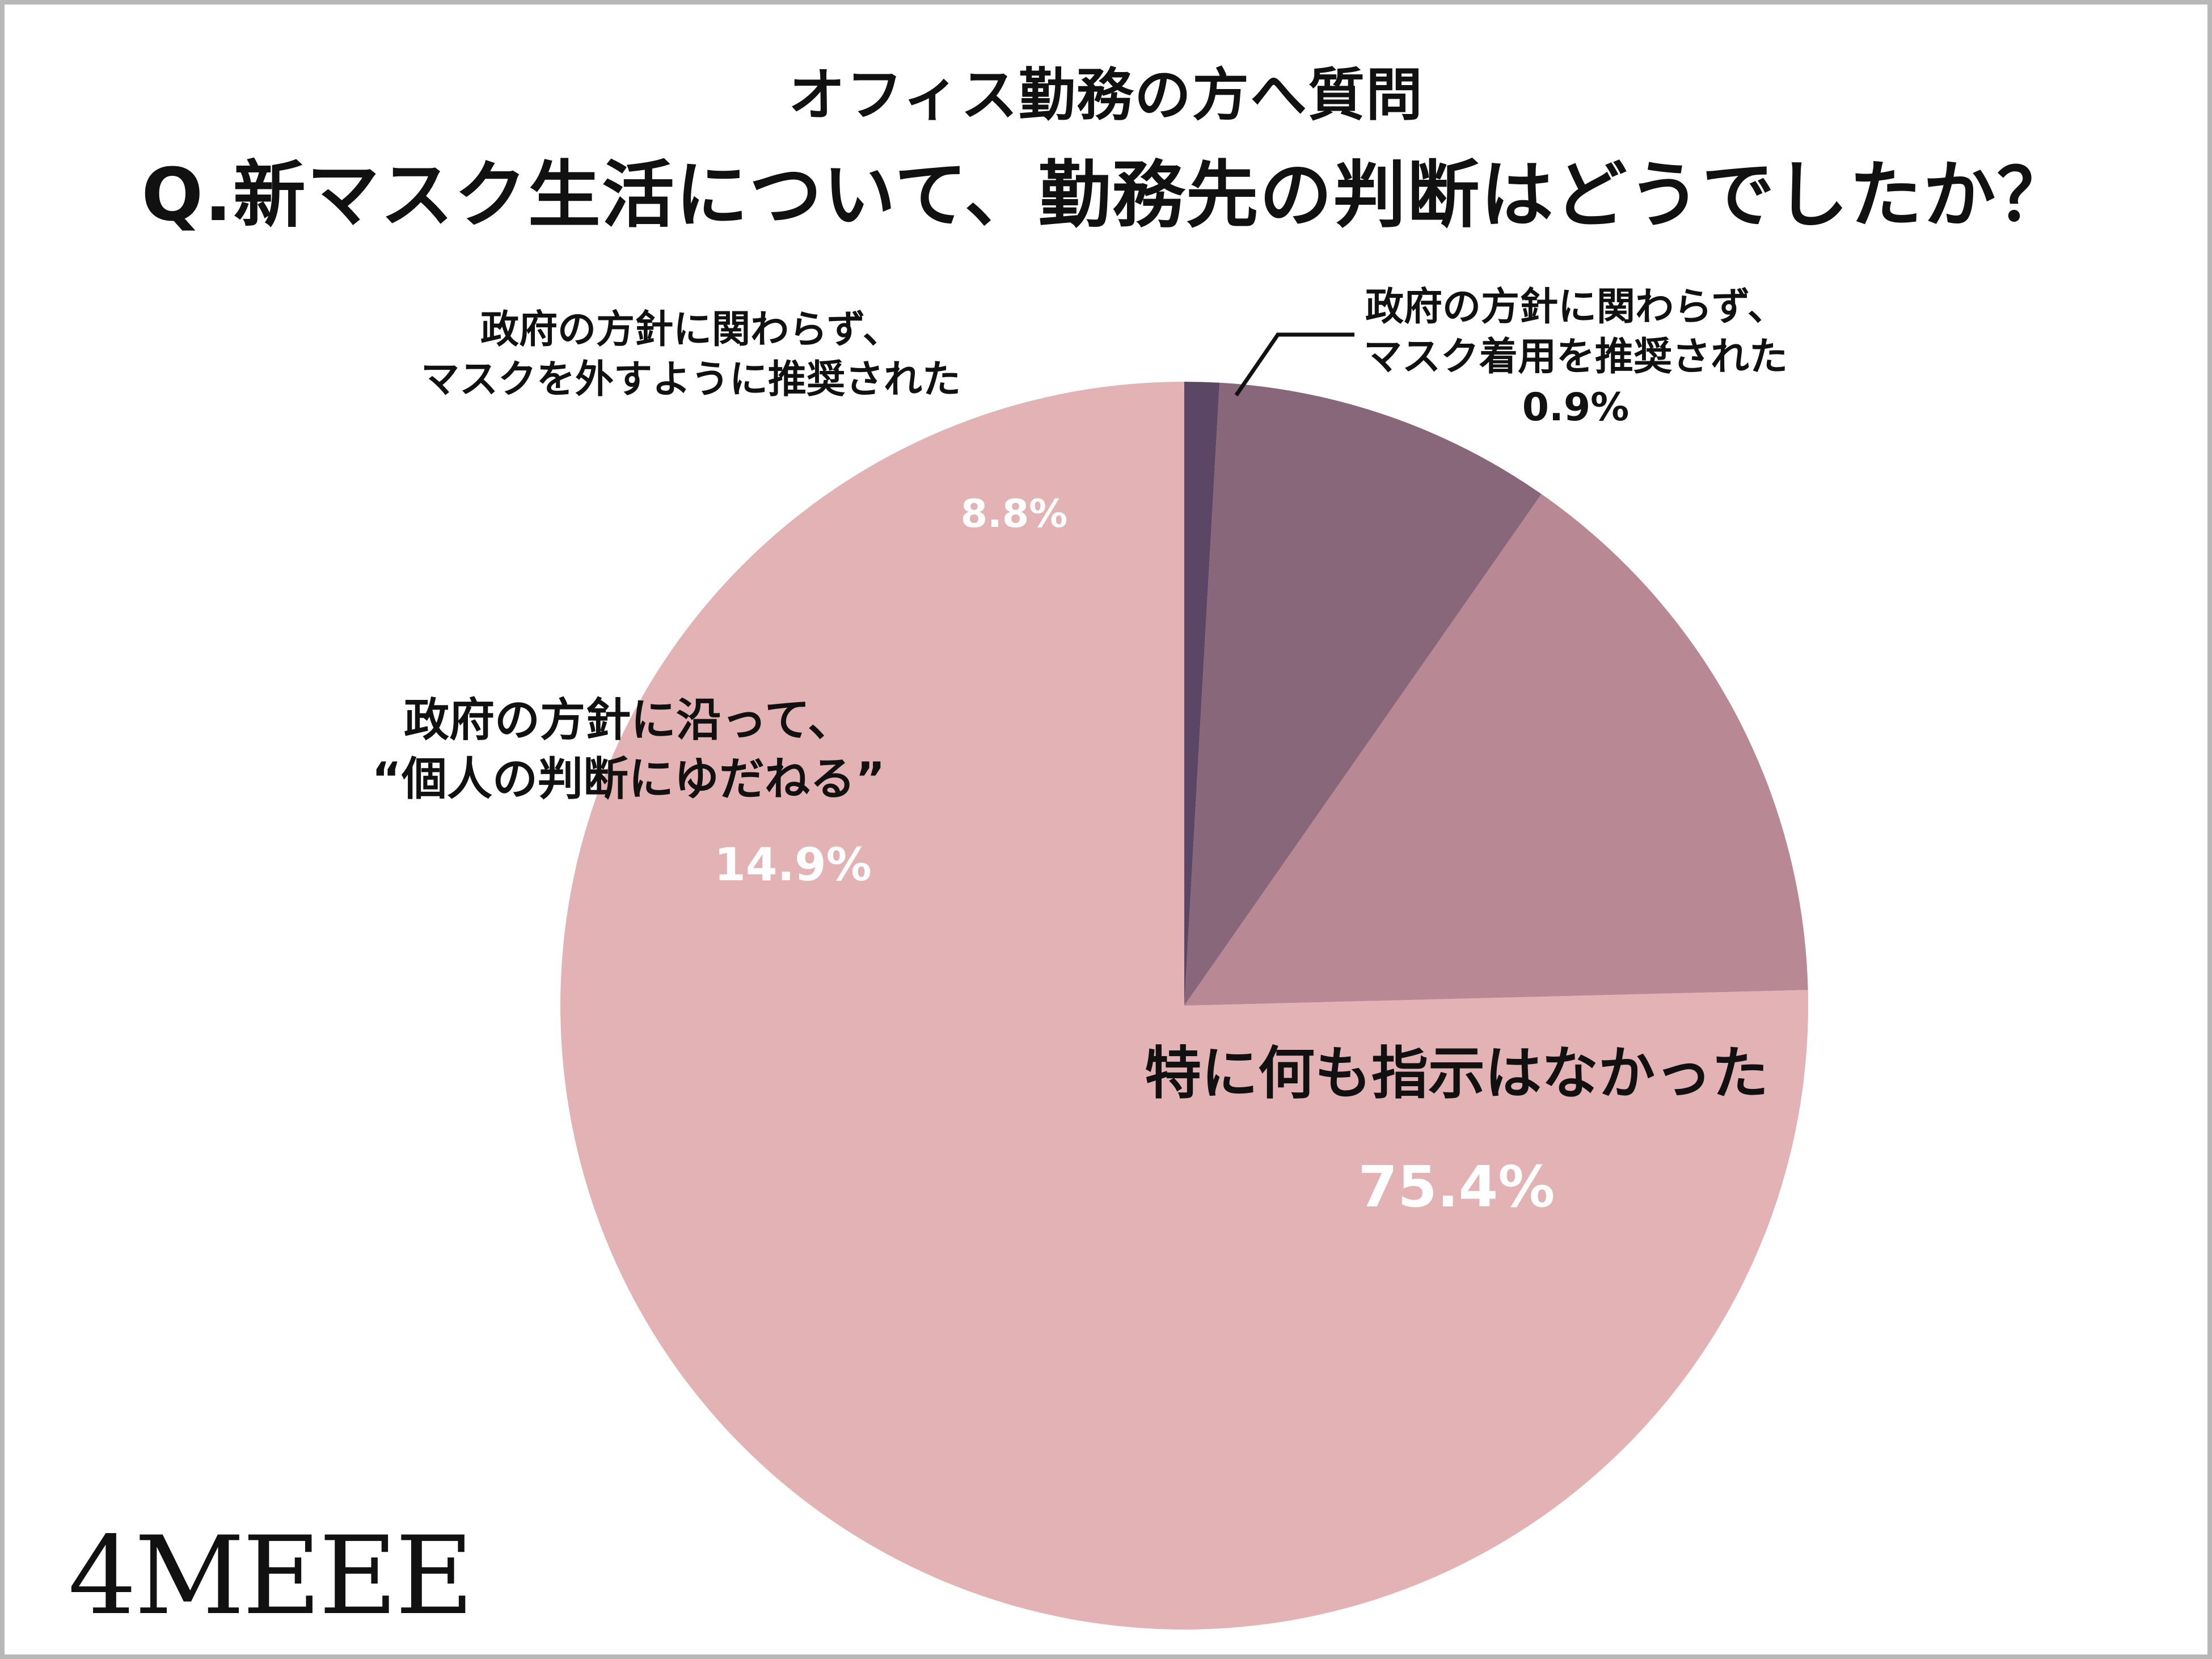  What do you see at coordinates (1202, 694) in the screenshot?
I see `pie-slice-wear-mask` at bounding box center [1202, 694].